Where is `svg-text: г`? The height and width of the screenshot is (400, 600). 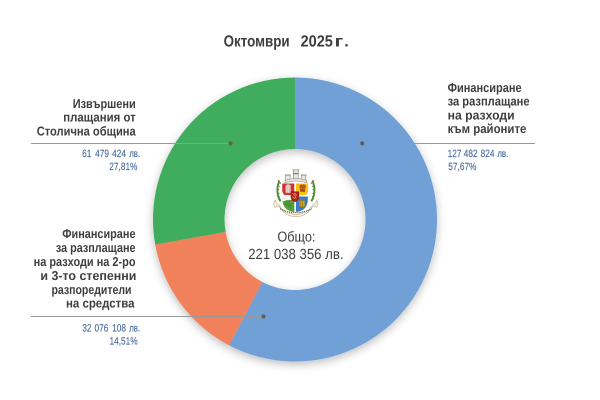 svg-text: г is located at coordinates (339, 42).